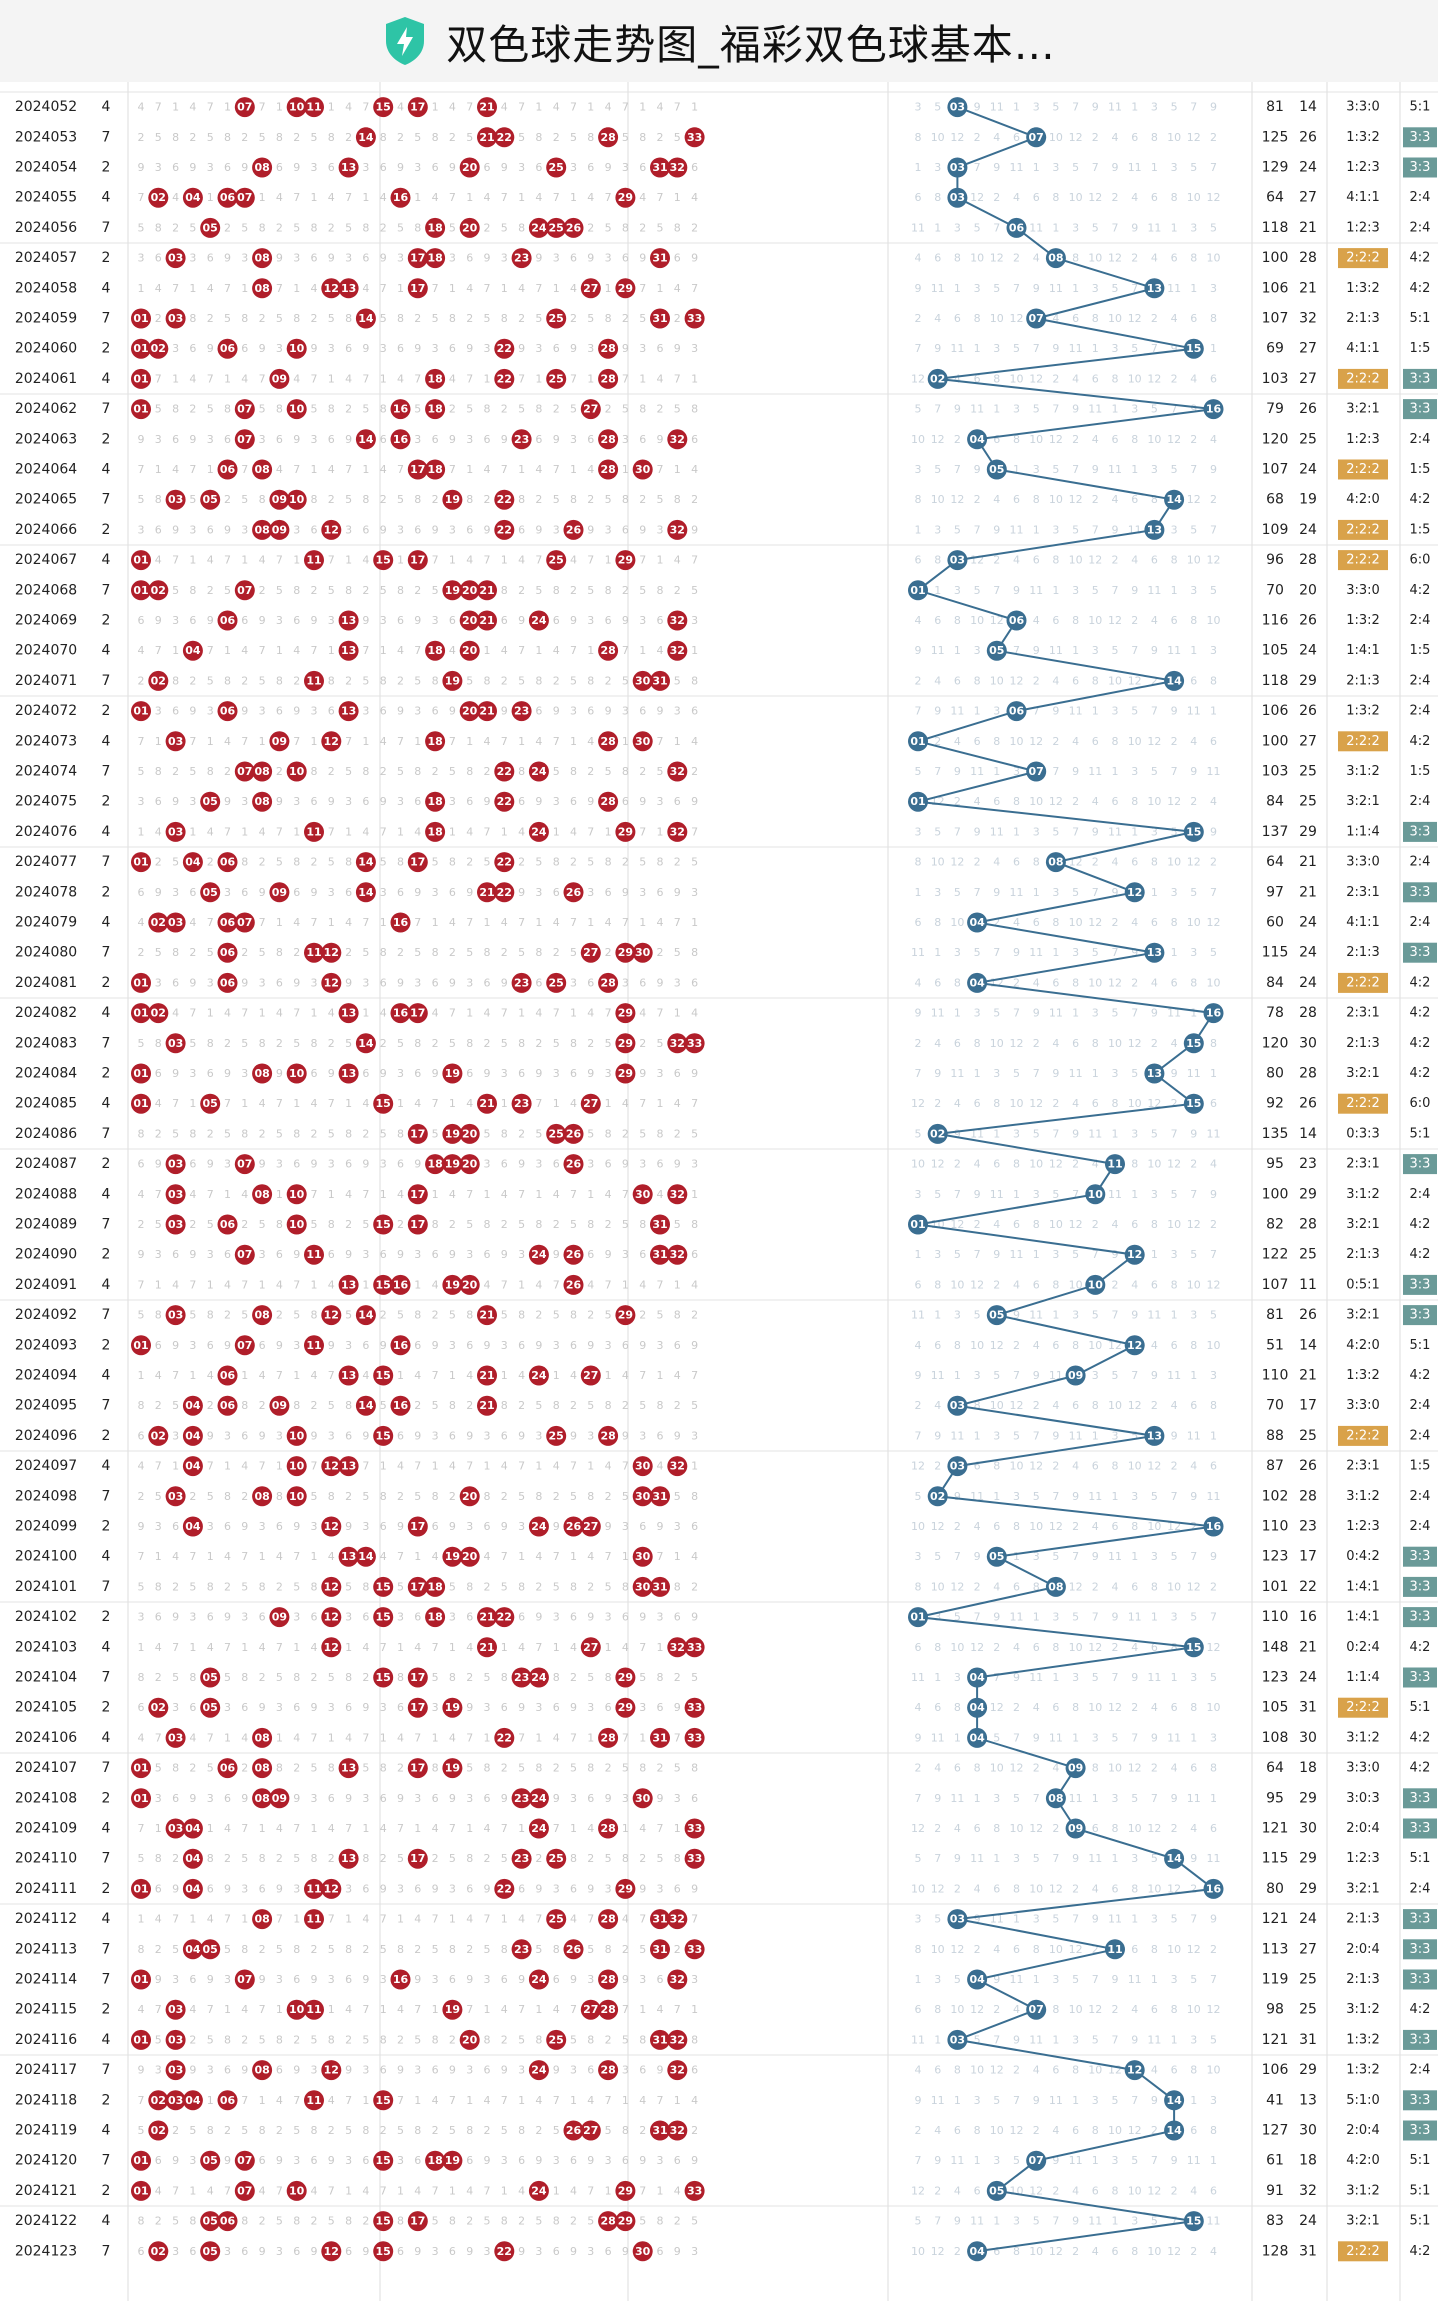  I want to click on red-ball-number: 19, so click(452, 1768).